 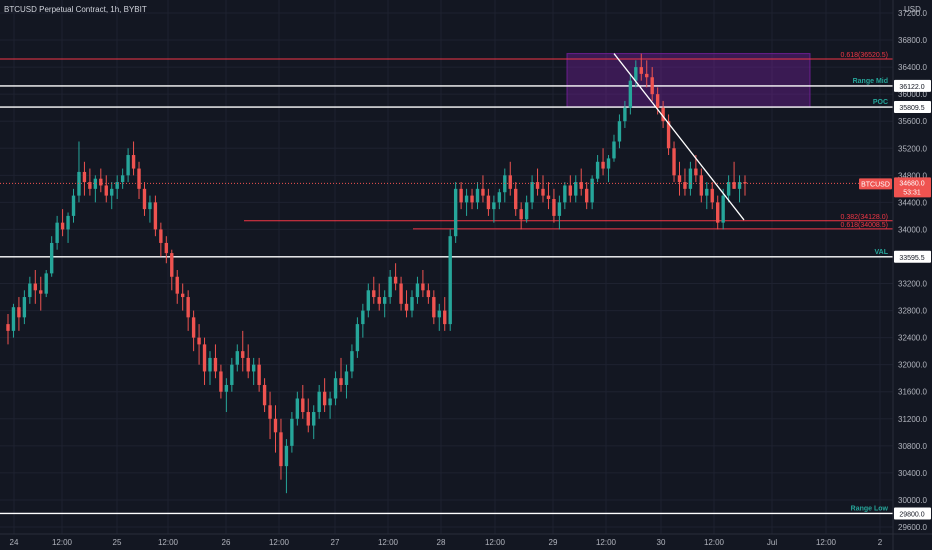 I want to click on price-tick-label: 30400.0, so click(x=912, y=473).